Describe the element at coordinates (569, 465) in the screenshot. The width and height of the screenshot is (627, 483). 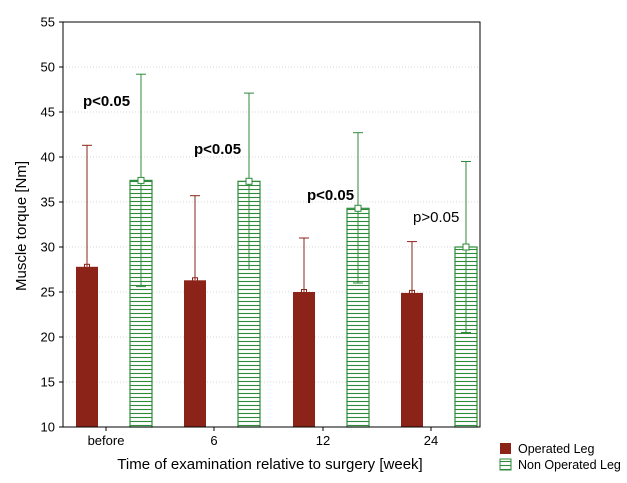
I see `legend-label-non-operated: Non Operated Leg` at that location.